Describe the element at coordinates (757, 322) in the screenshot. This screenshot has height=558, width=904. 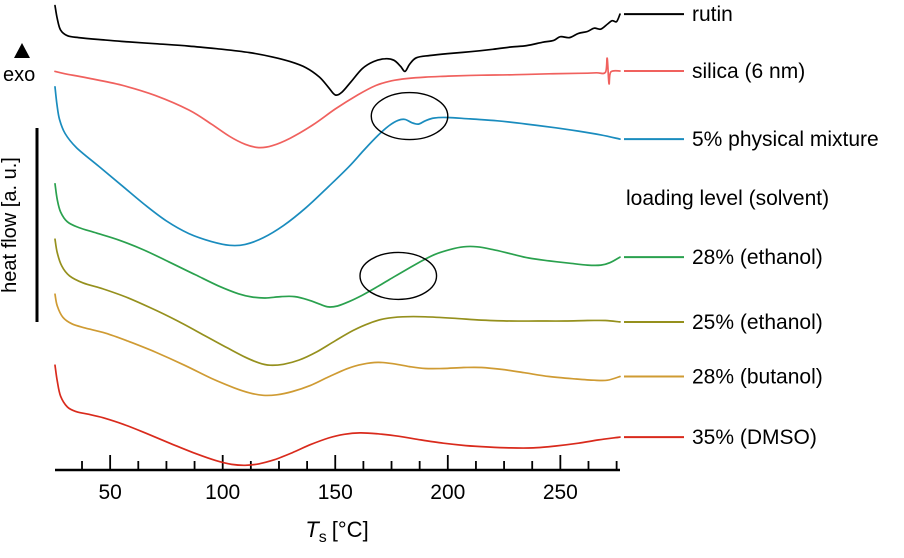
I see `legend-label-loaded-25-ethanol: 25% (ethanol)` at that location.